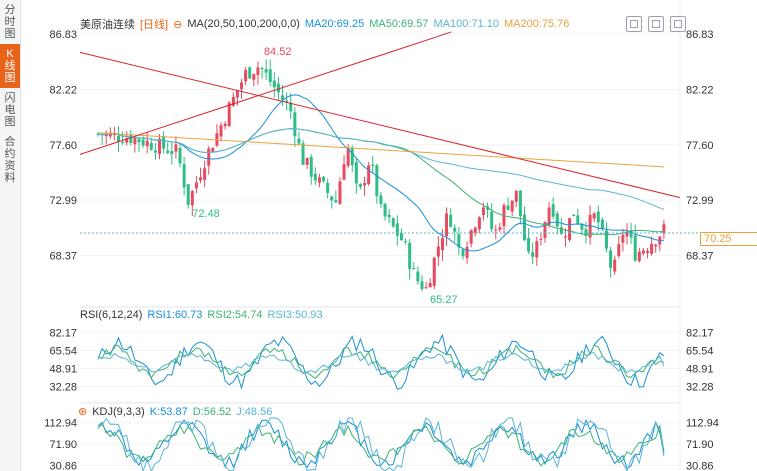 The image size is (757, 471). I want to click on kdj-params: KDJ(9,3,3), so click(118, 411).